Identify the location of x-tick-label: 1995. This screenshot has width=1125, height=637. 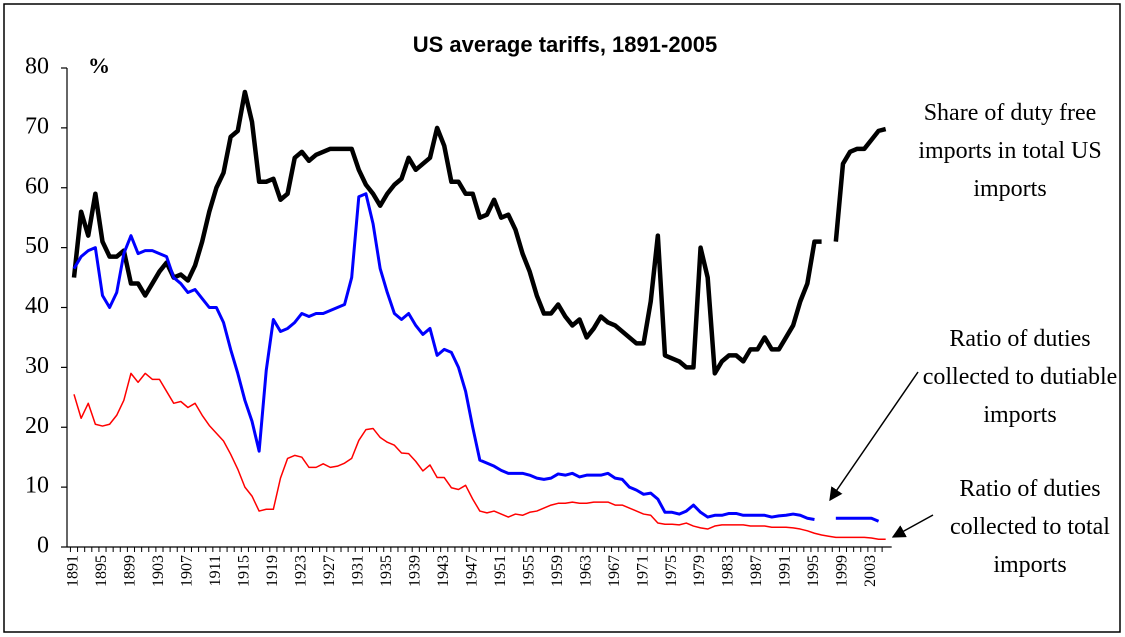
(813, 571).